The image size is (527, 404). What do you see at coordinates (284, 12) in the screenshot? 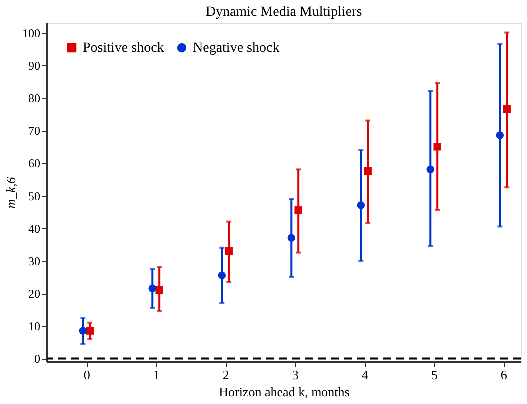
I see `chart-title: Dynamic Media Multipliers` at bounding box center [284, 12].